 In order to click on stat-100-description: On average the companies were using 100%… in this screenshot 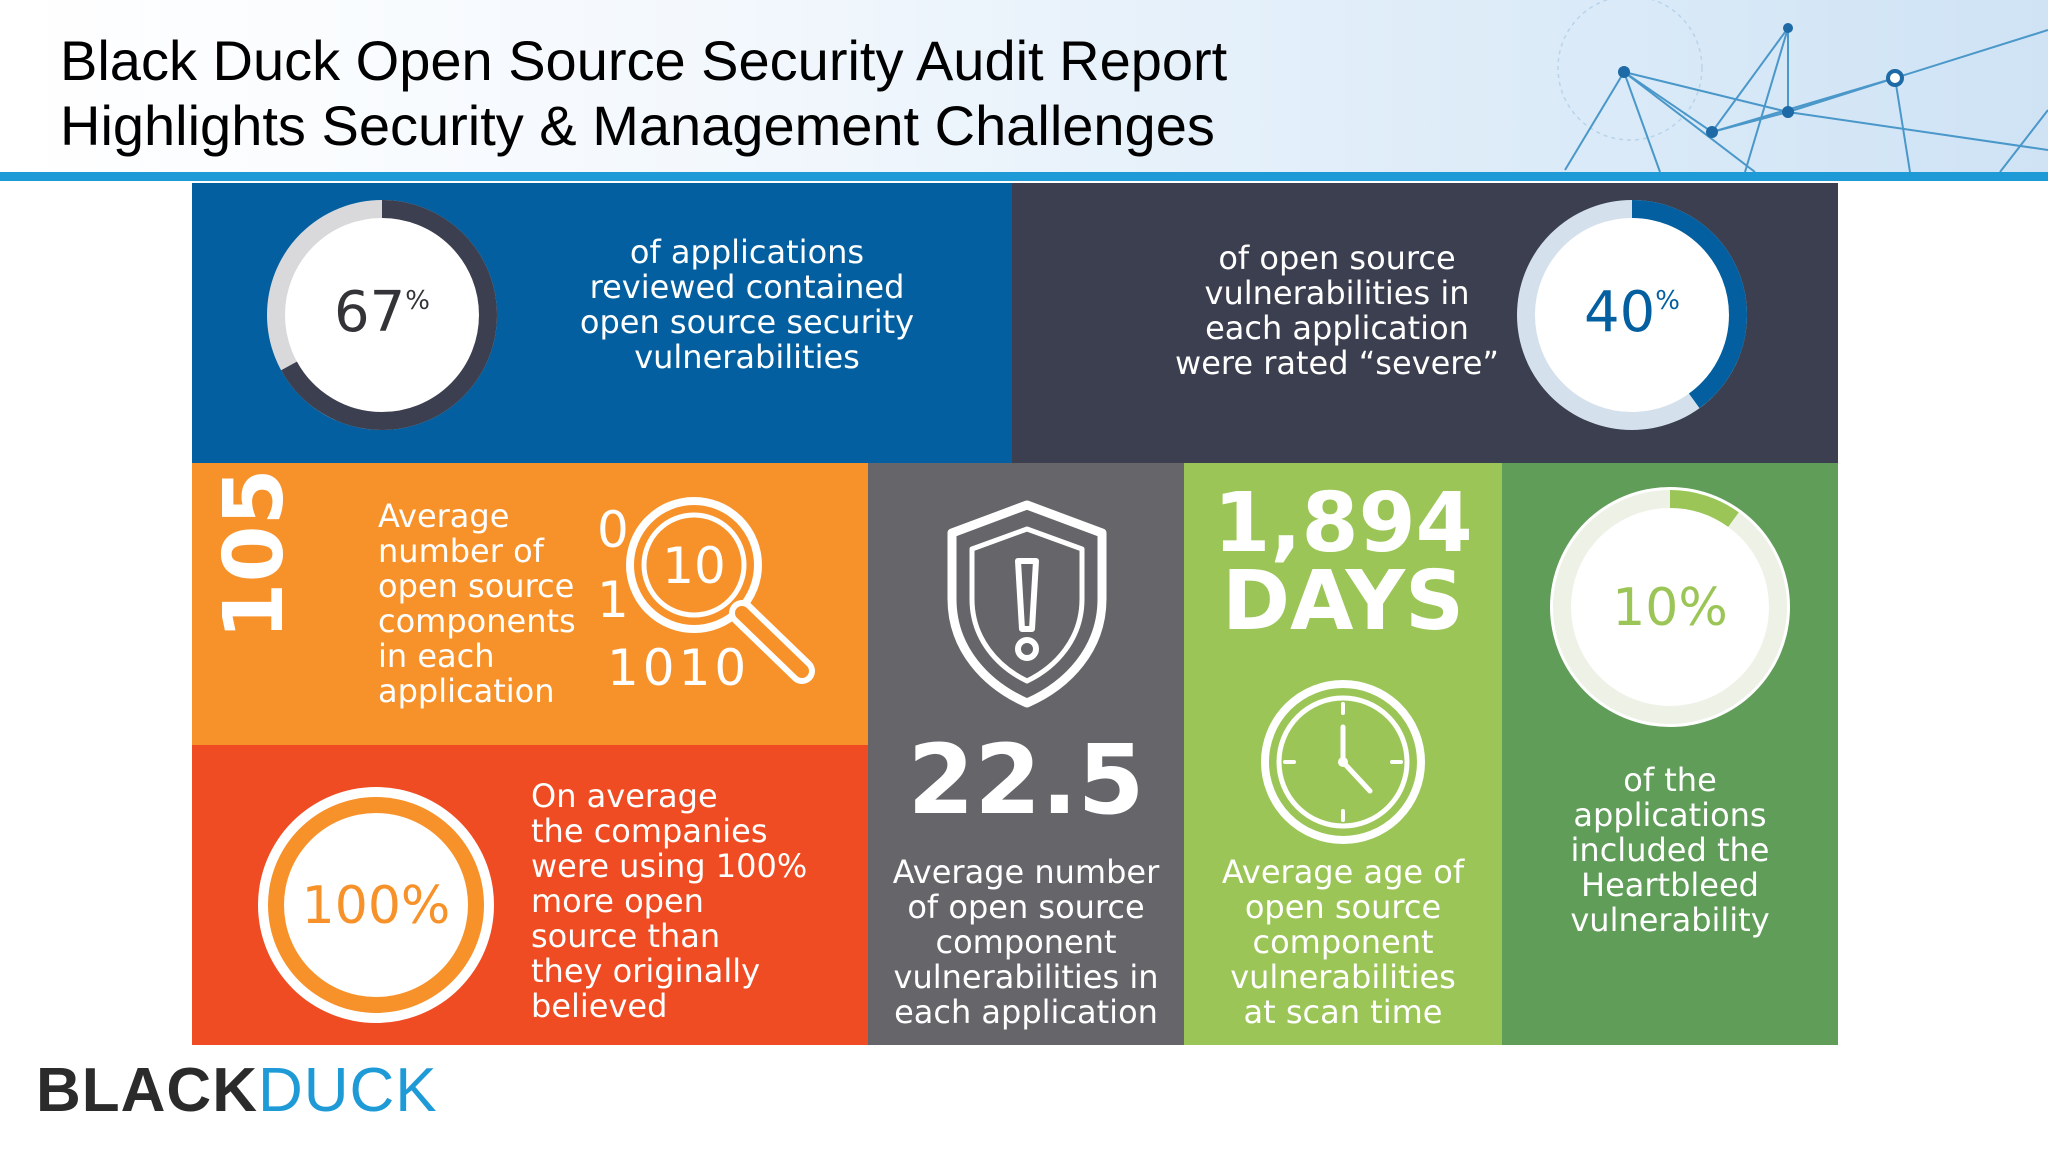, I will do `click(691, 901)`.